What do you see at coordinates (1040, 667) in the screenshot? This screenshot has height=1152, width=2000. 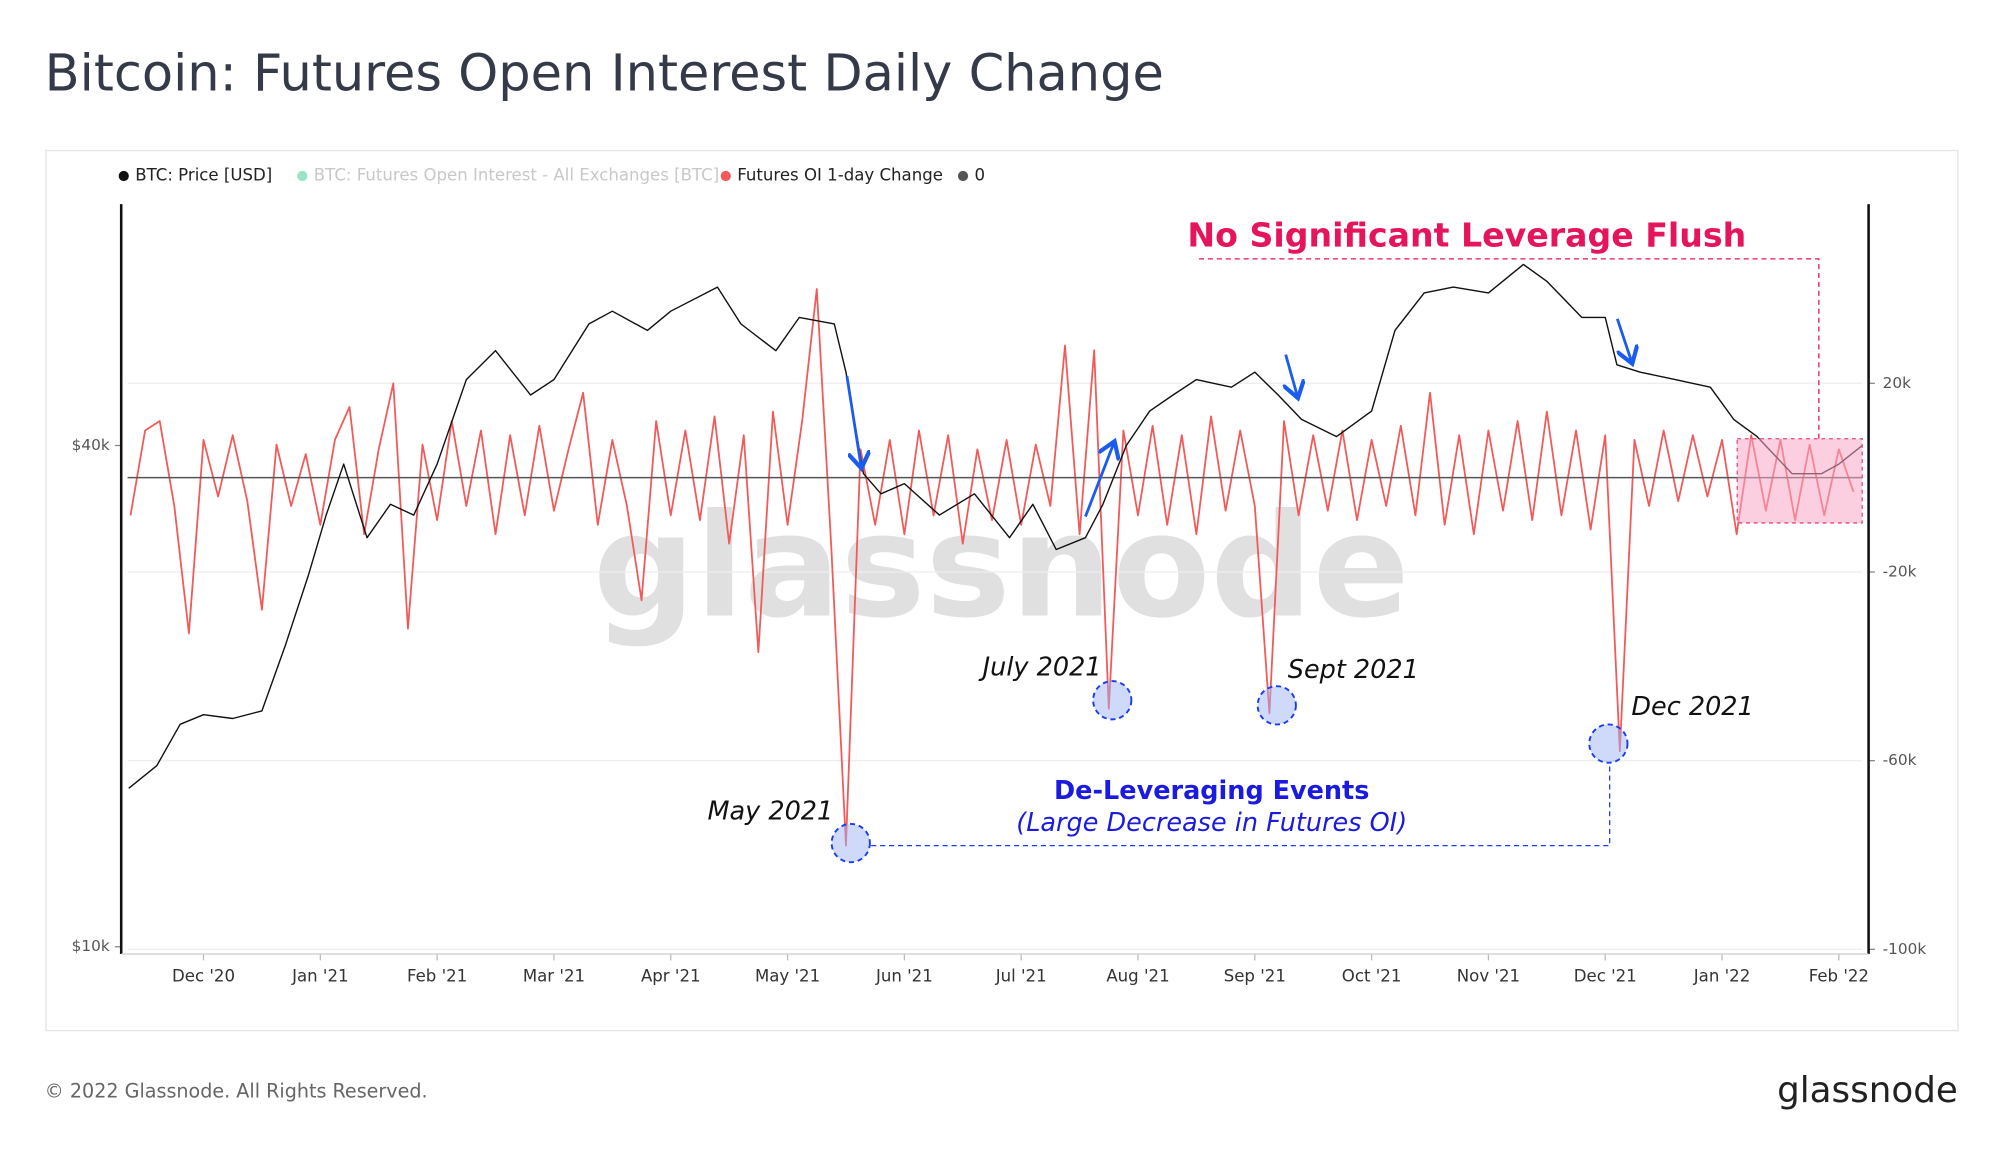 I see `annotation: July 2021` at bounding box center [1040, 667].